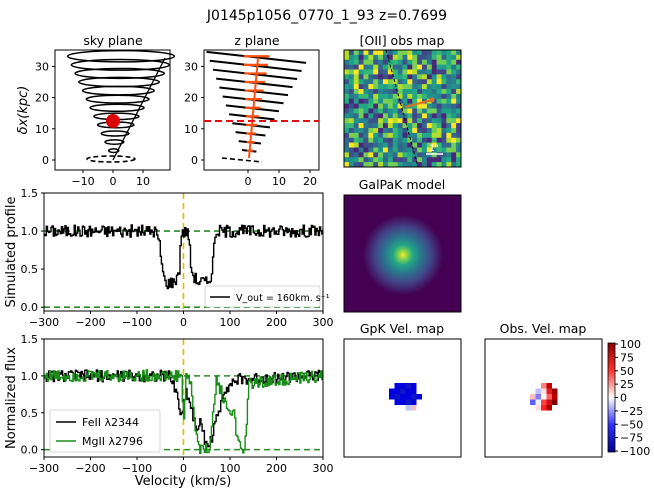 Image resolution: width=654 pixels, height=491 pixels. I want to click on colorbar-tick-label: −25, so click(631, 411).